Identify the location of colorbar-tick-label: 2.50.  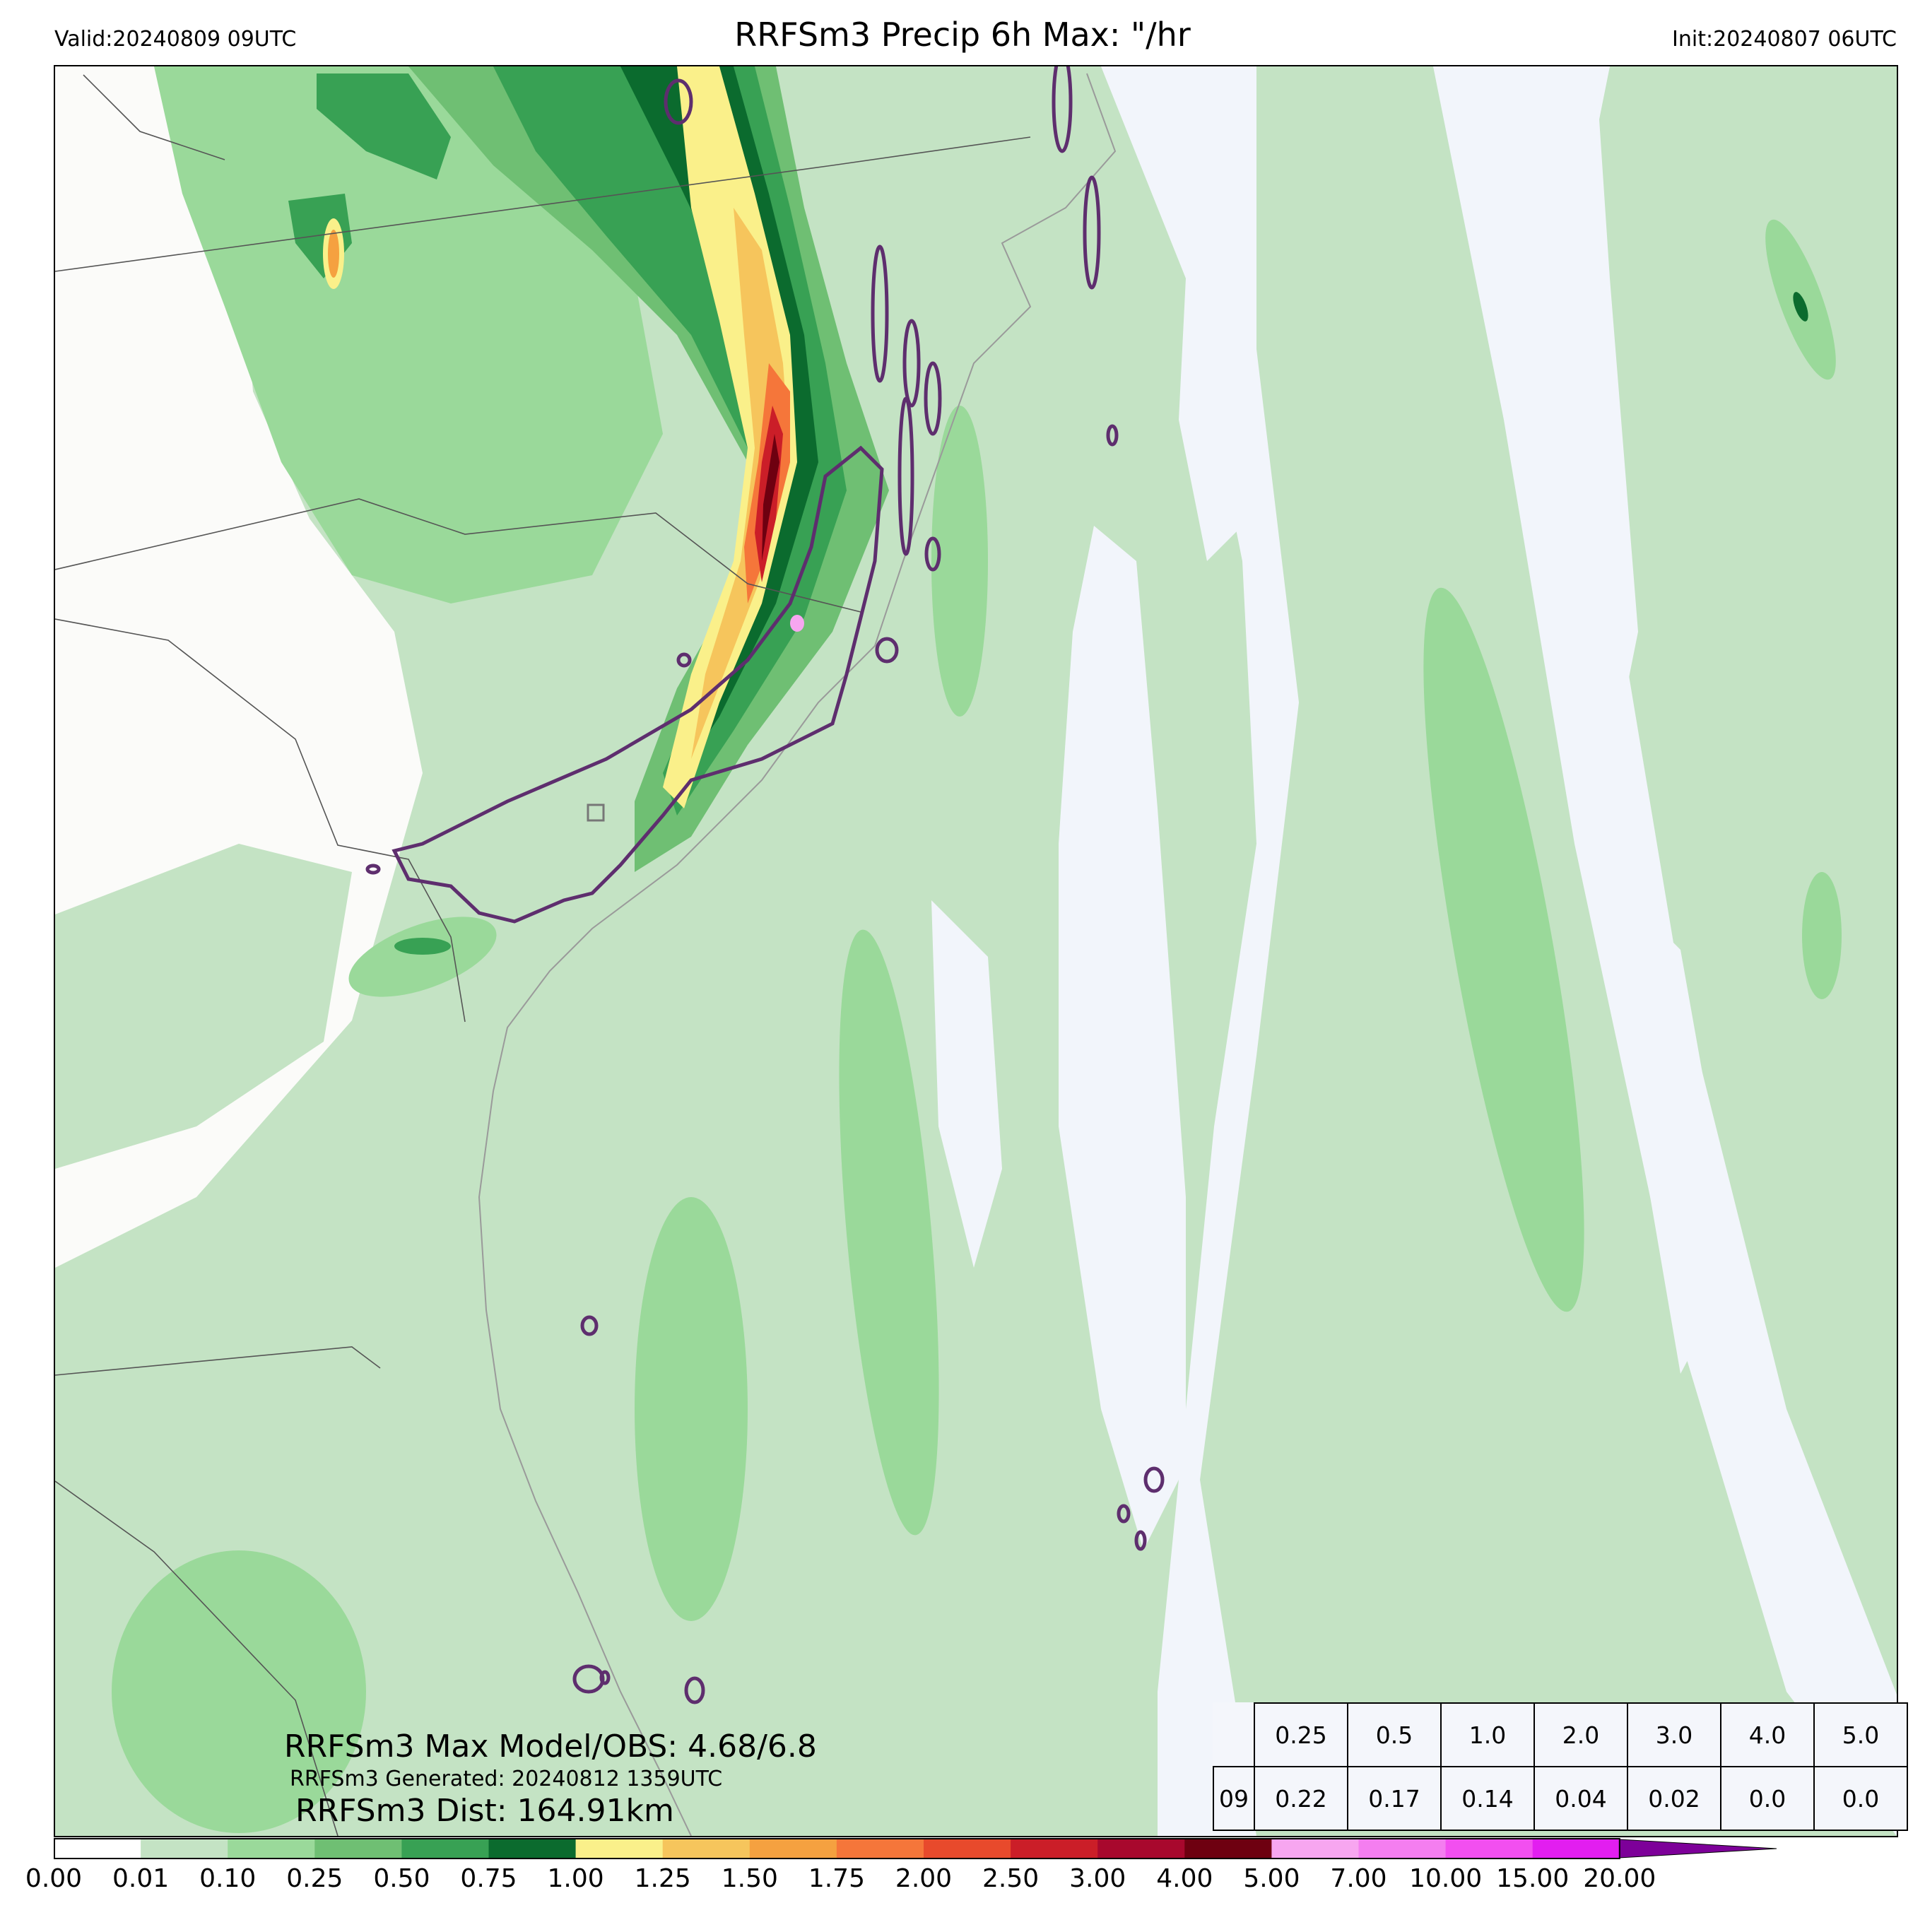
(1011, 1878).